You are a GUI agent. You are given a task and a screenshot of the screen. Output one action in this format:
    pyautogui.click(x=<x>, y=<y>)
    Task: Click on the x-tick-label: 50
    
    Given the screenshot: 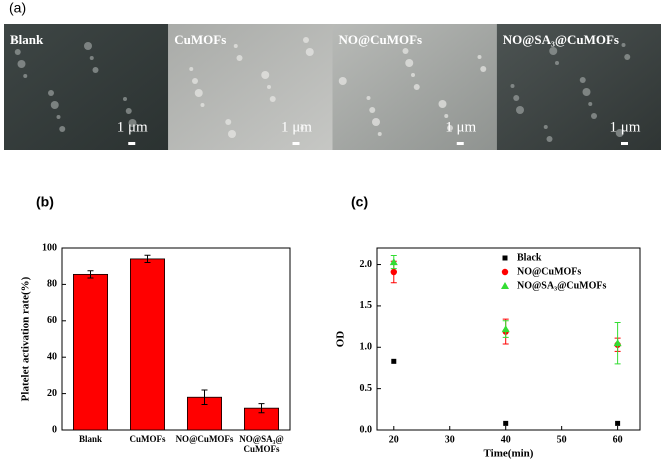 What is the action you would take?
    pyautogui.click(x=562, y=439)
    